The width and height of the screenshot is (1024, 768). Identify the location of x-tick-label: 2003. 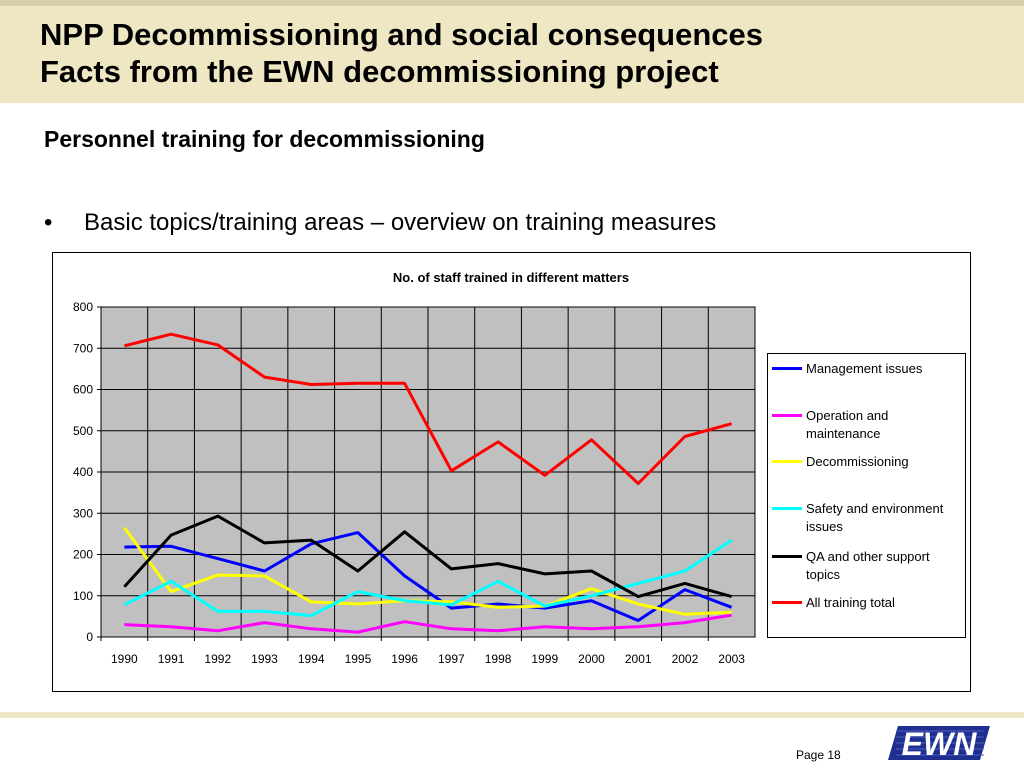
(731, 659).